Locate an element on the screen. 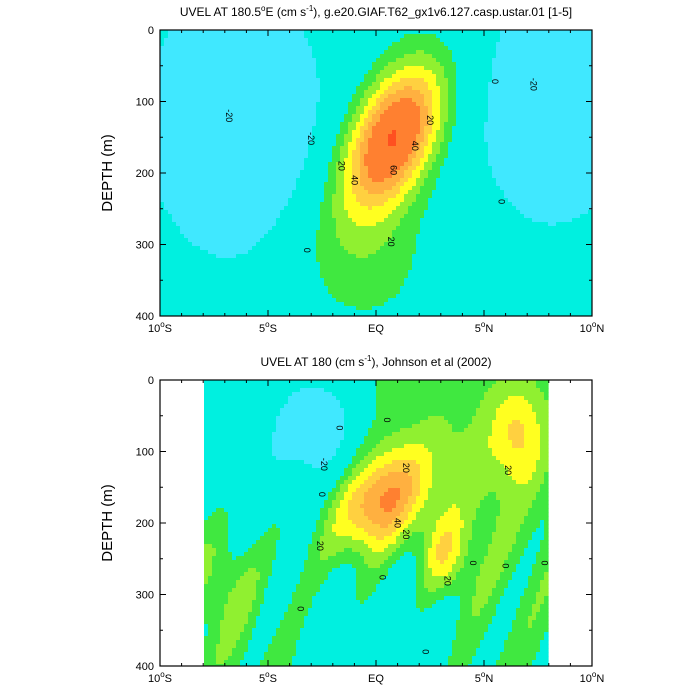 The image size is (700, 700). panel-obs-xtick-label: 5oN is located at coordinates (484, 677).